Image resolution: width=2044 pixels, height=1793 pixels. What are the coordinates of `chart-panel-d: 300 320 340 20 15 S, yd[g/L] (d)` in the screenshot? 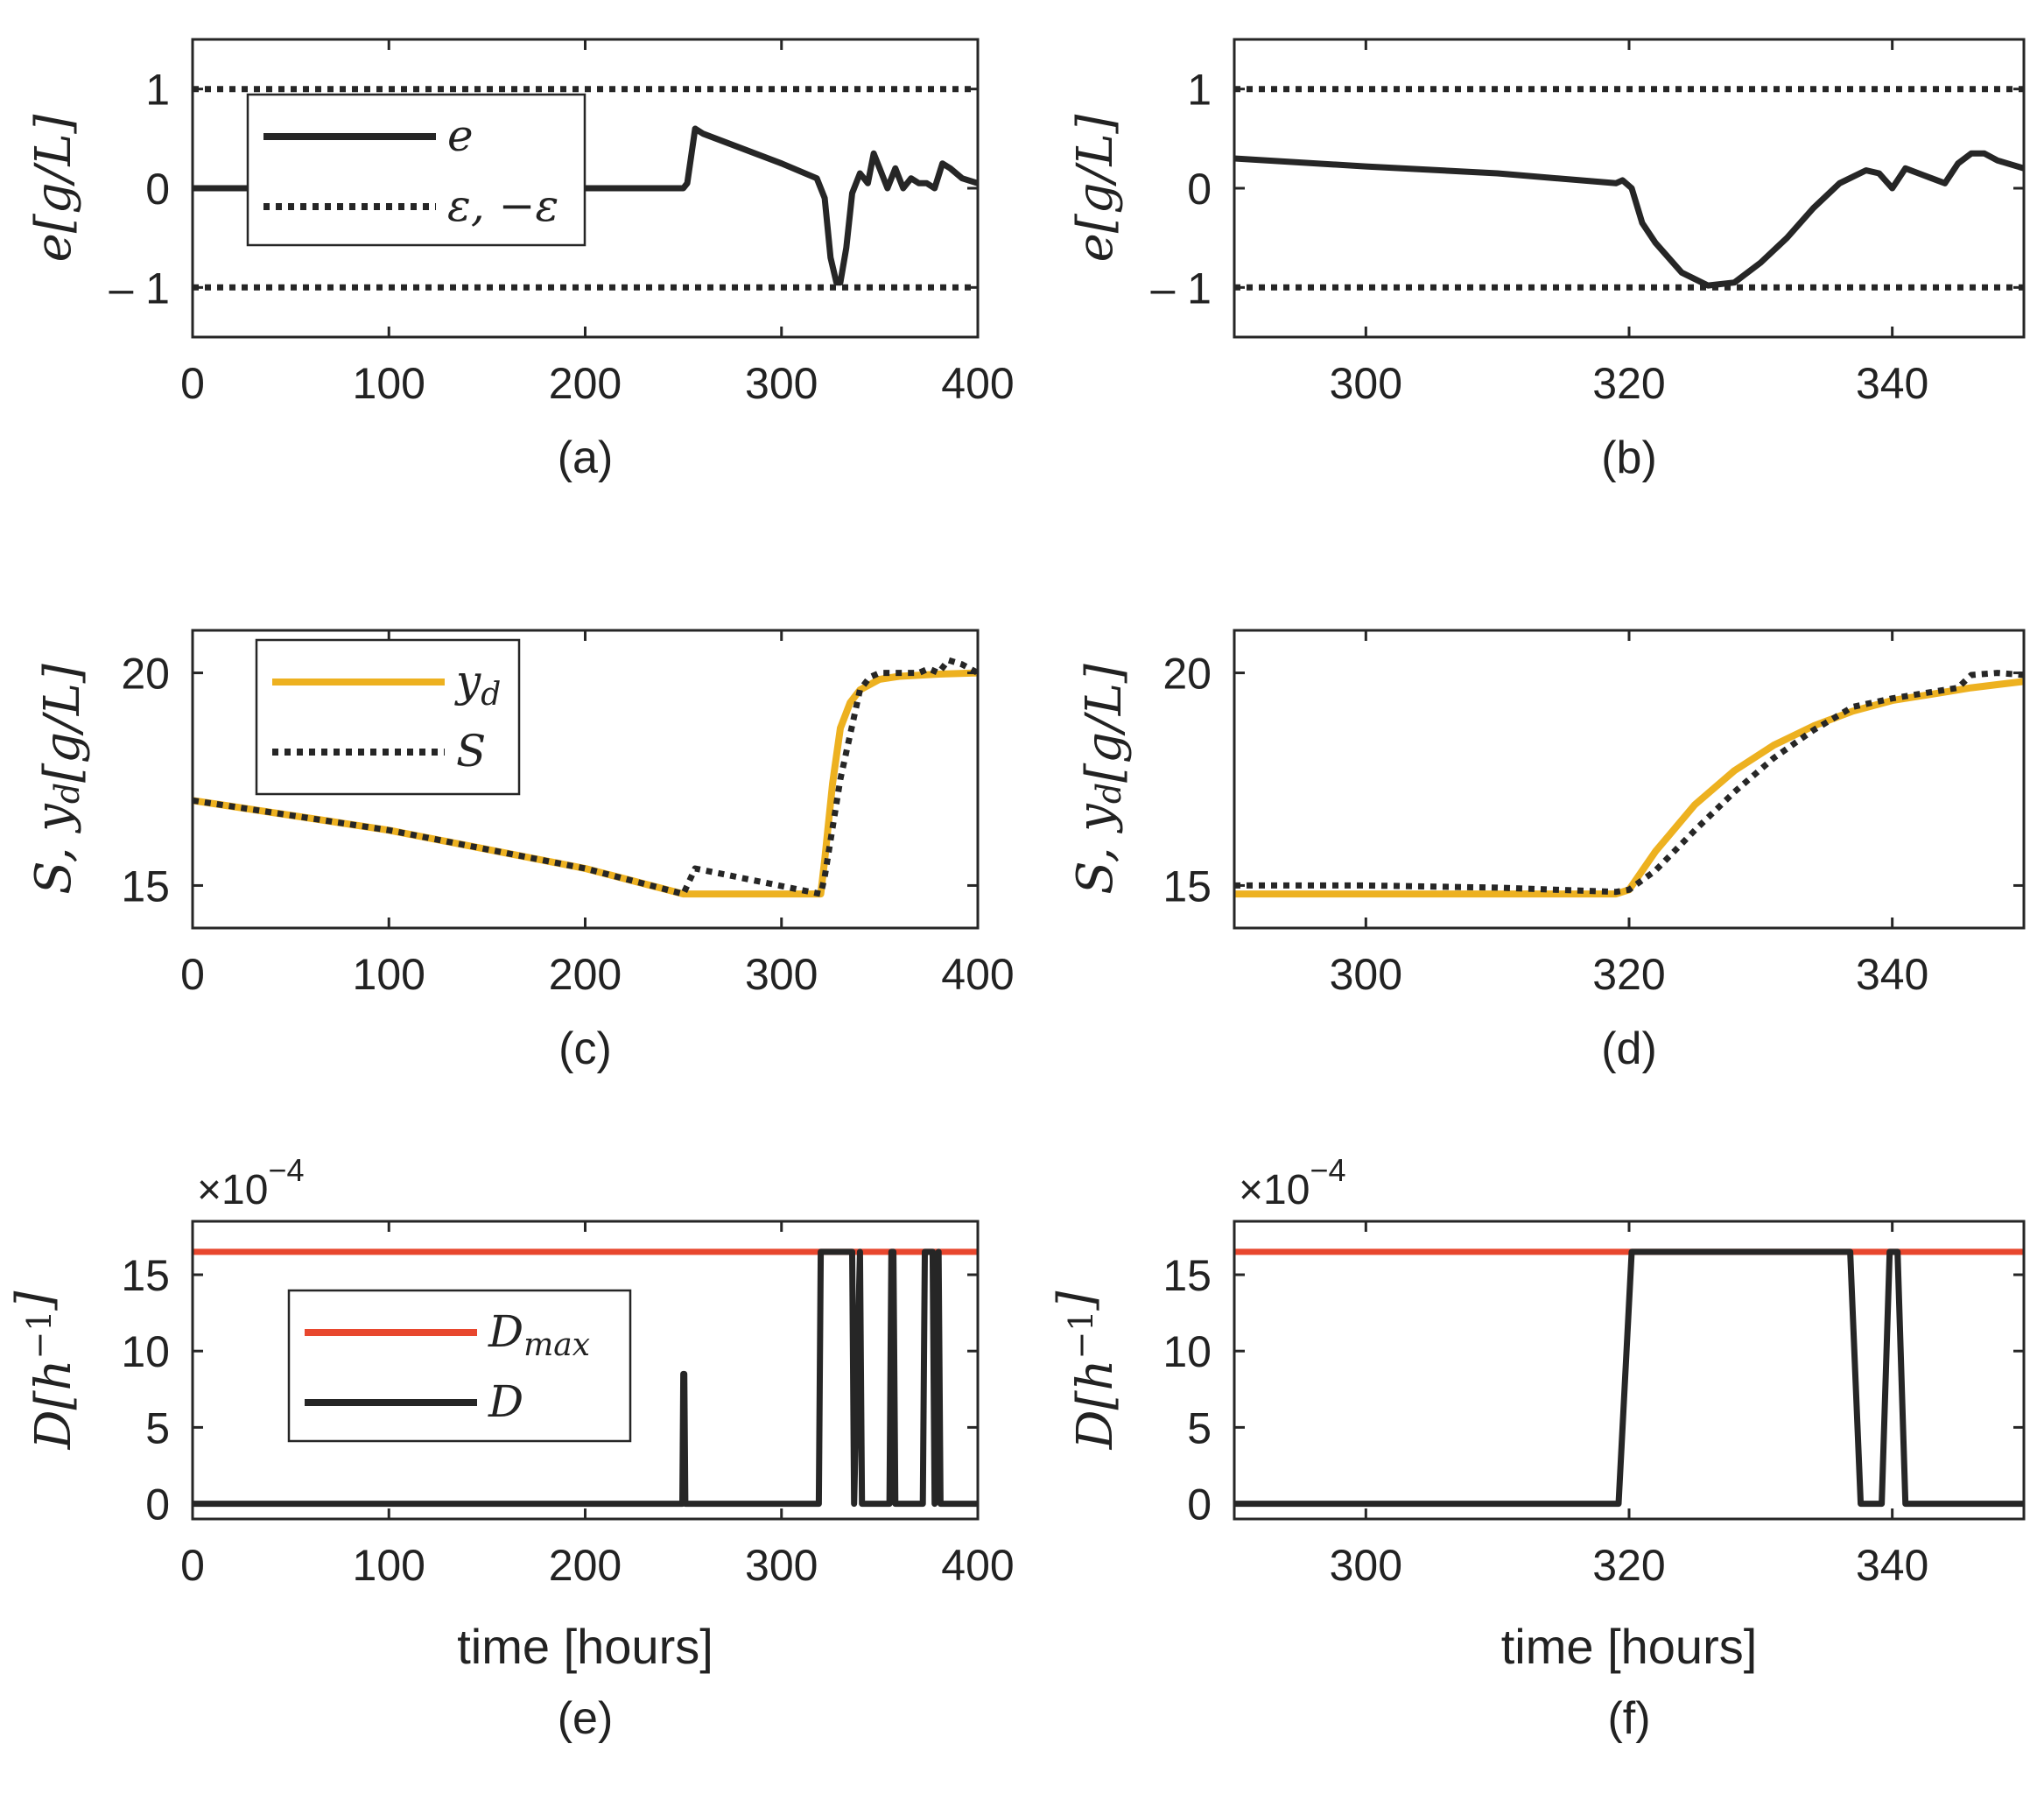 It's located at (1546, 852).